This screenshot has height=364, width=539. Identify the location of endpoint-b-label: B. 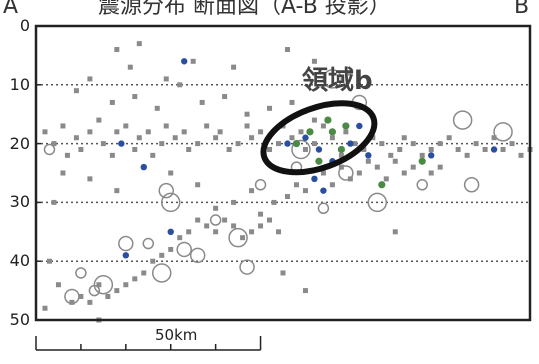
(522, 9).